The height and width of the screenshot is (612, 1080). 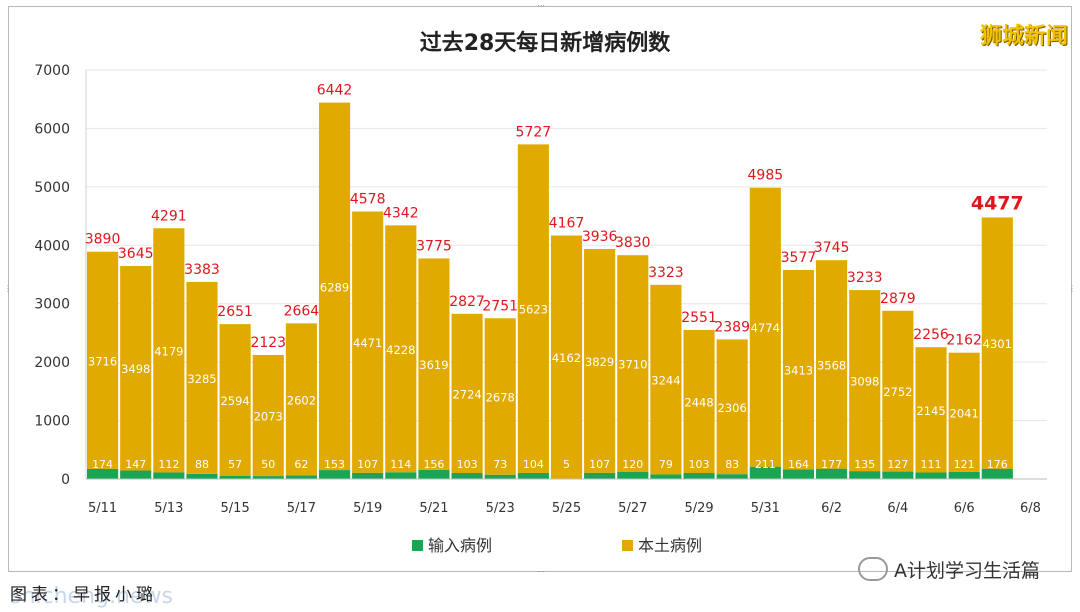 What do you see at coordinates (103, 240) in the screenshot?
I see `total-value-label: 3890` at bounding box center [103, 240].